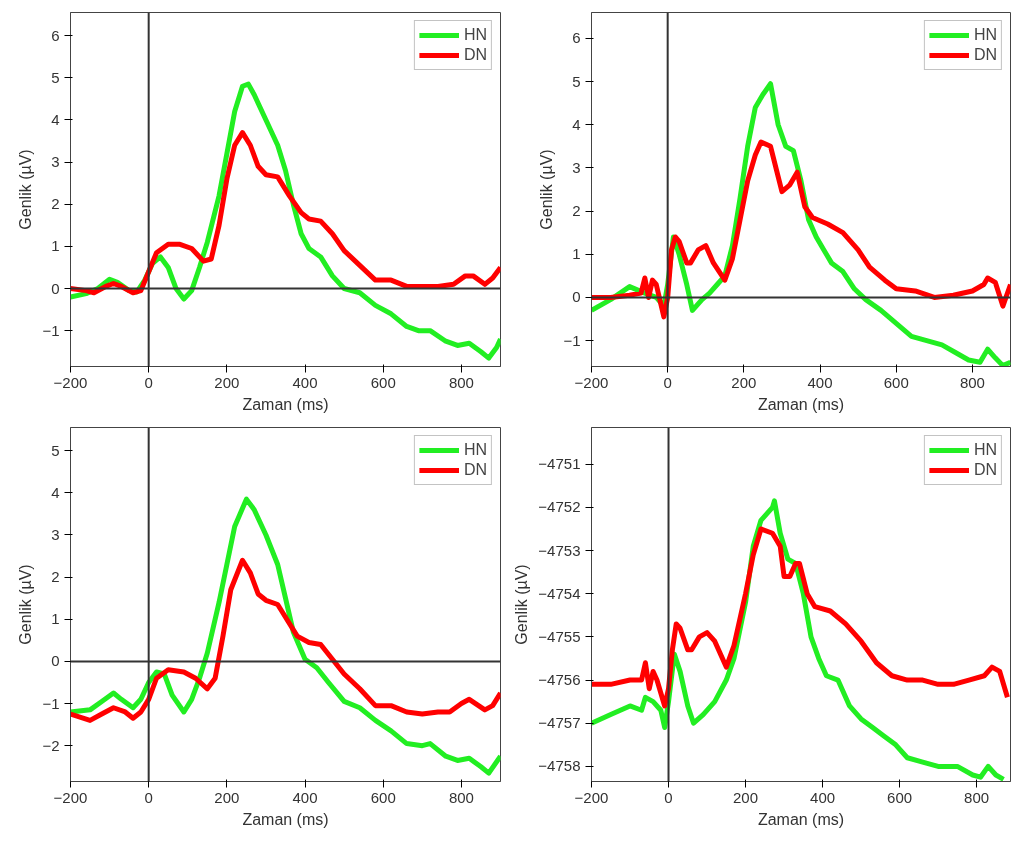  What do you see at coordinates (559, 464) in the screenshot?
I see `y-tick-label: −4751` at bounding box center [559, 464].